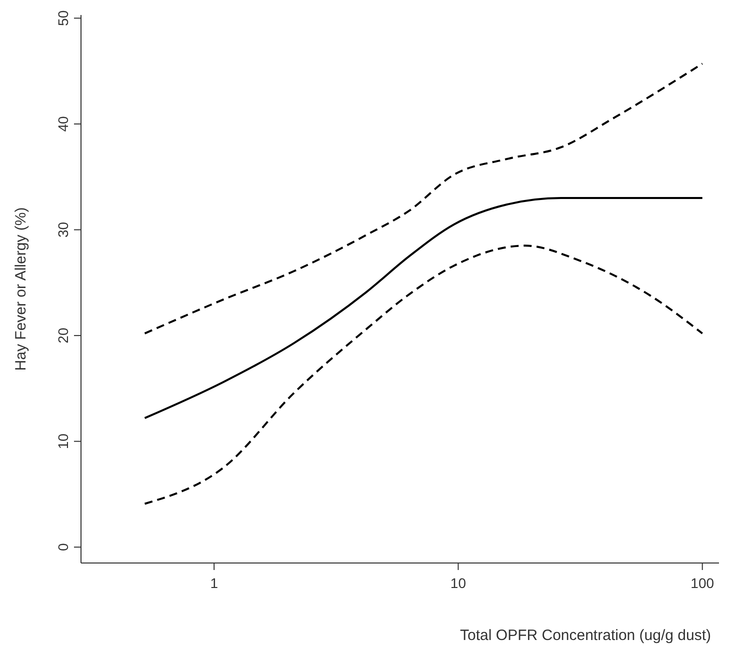  What do you see at coordinates (63, 336) in the screenshot?
I see `y-tick-label: 20` at bounding box center [63, 336].